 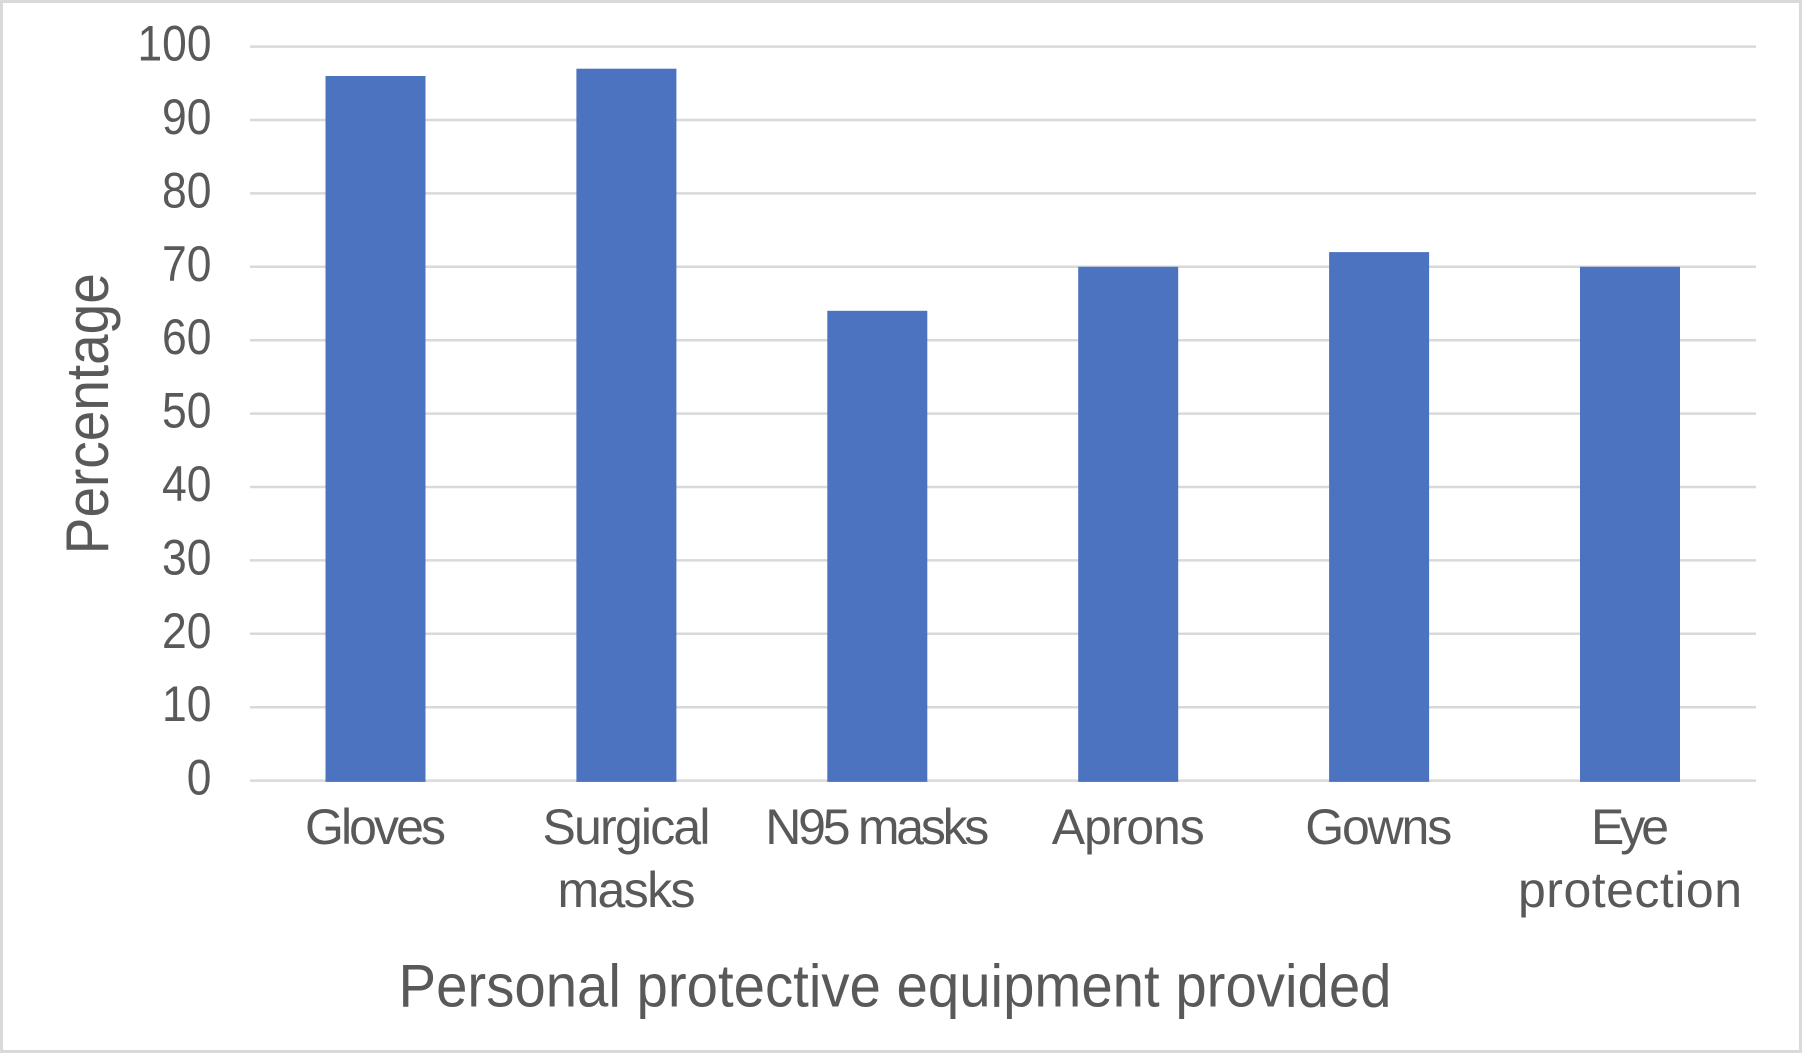 What do you see at coordinates (187, 264) in the screenshot?
I see `svg-text: 70` at bounding box center [187, 264].